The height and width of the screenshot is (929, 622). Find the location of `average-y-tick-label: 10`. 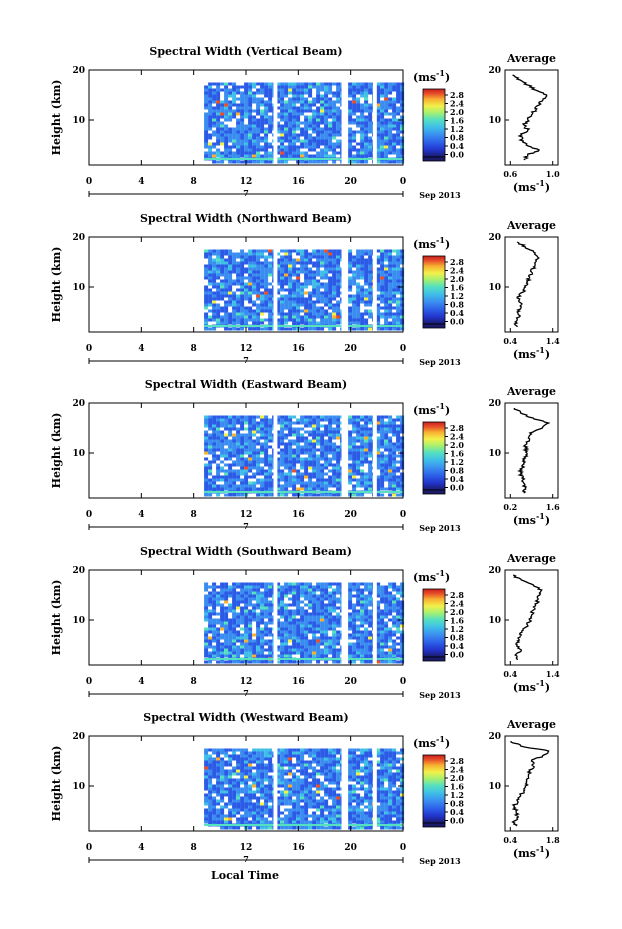

average-y-tick-label: 10 is located at coordinates (494, 288).